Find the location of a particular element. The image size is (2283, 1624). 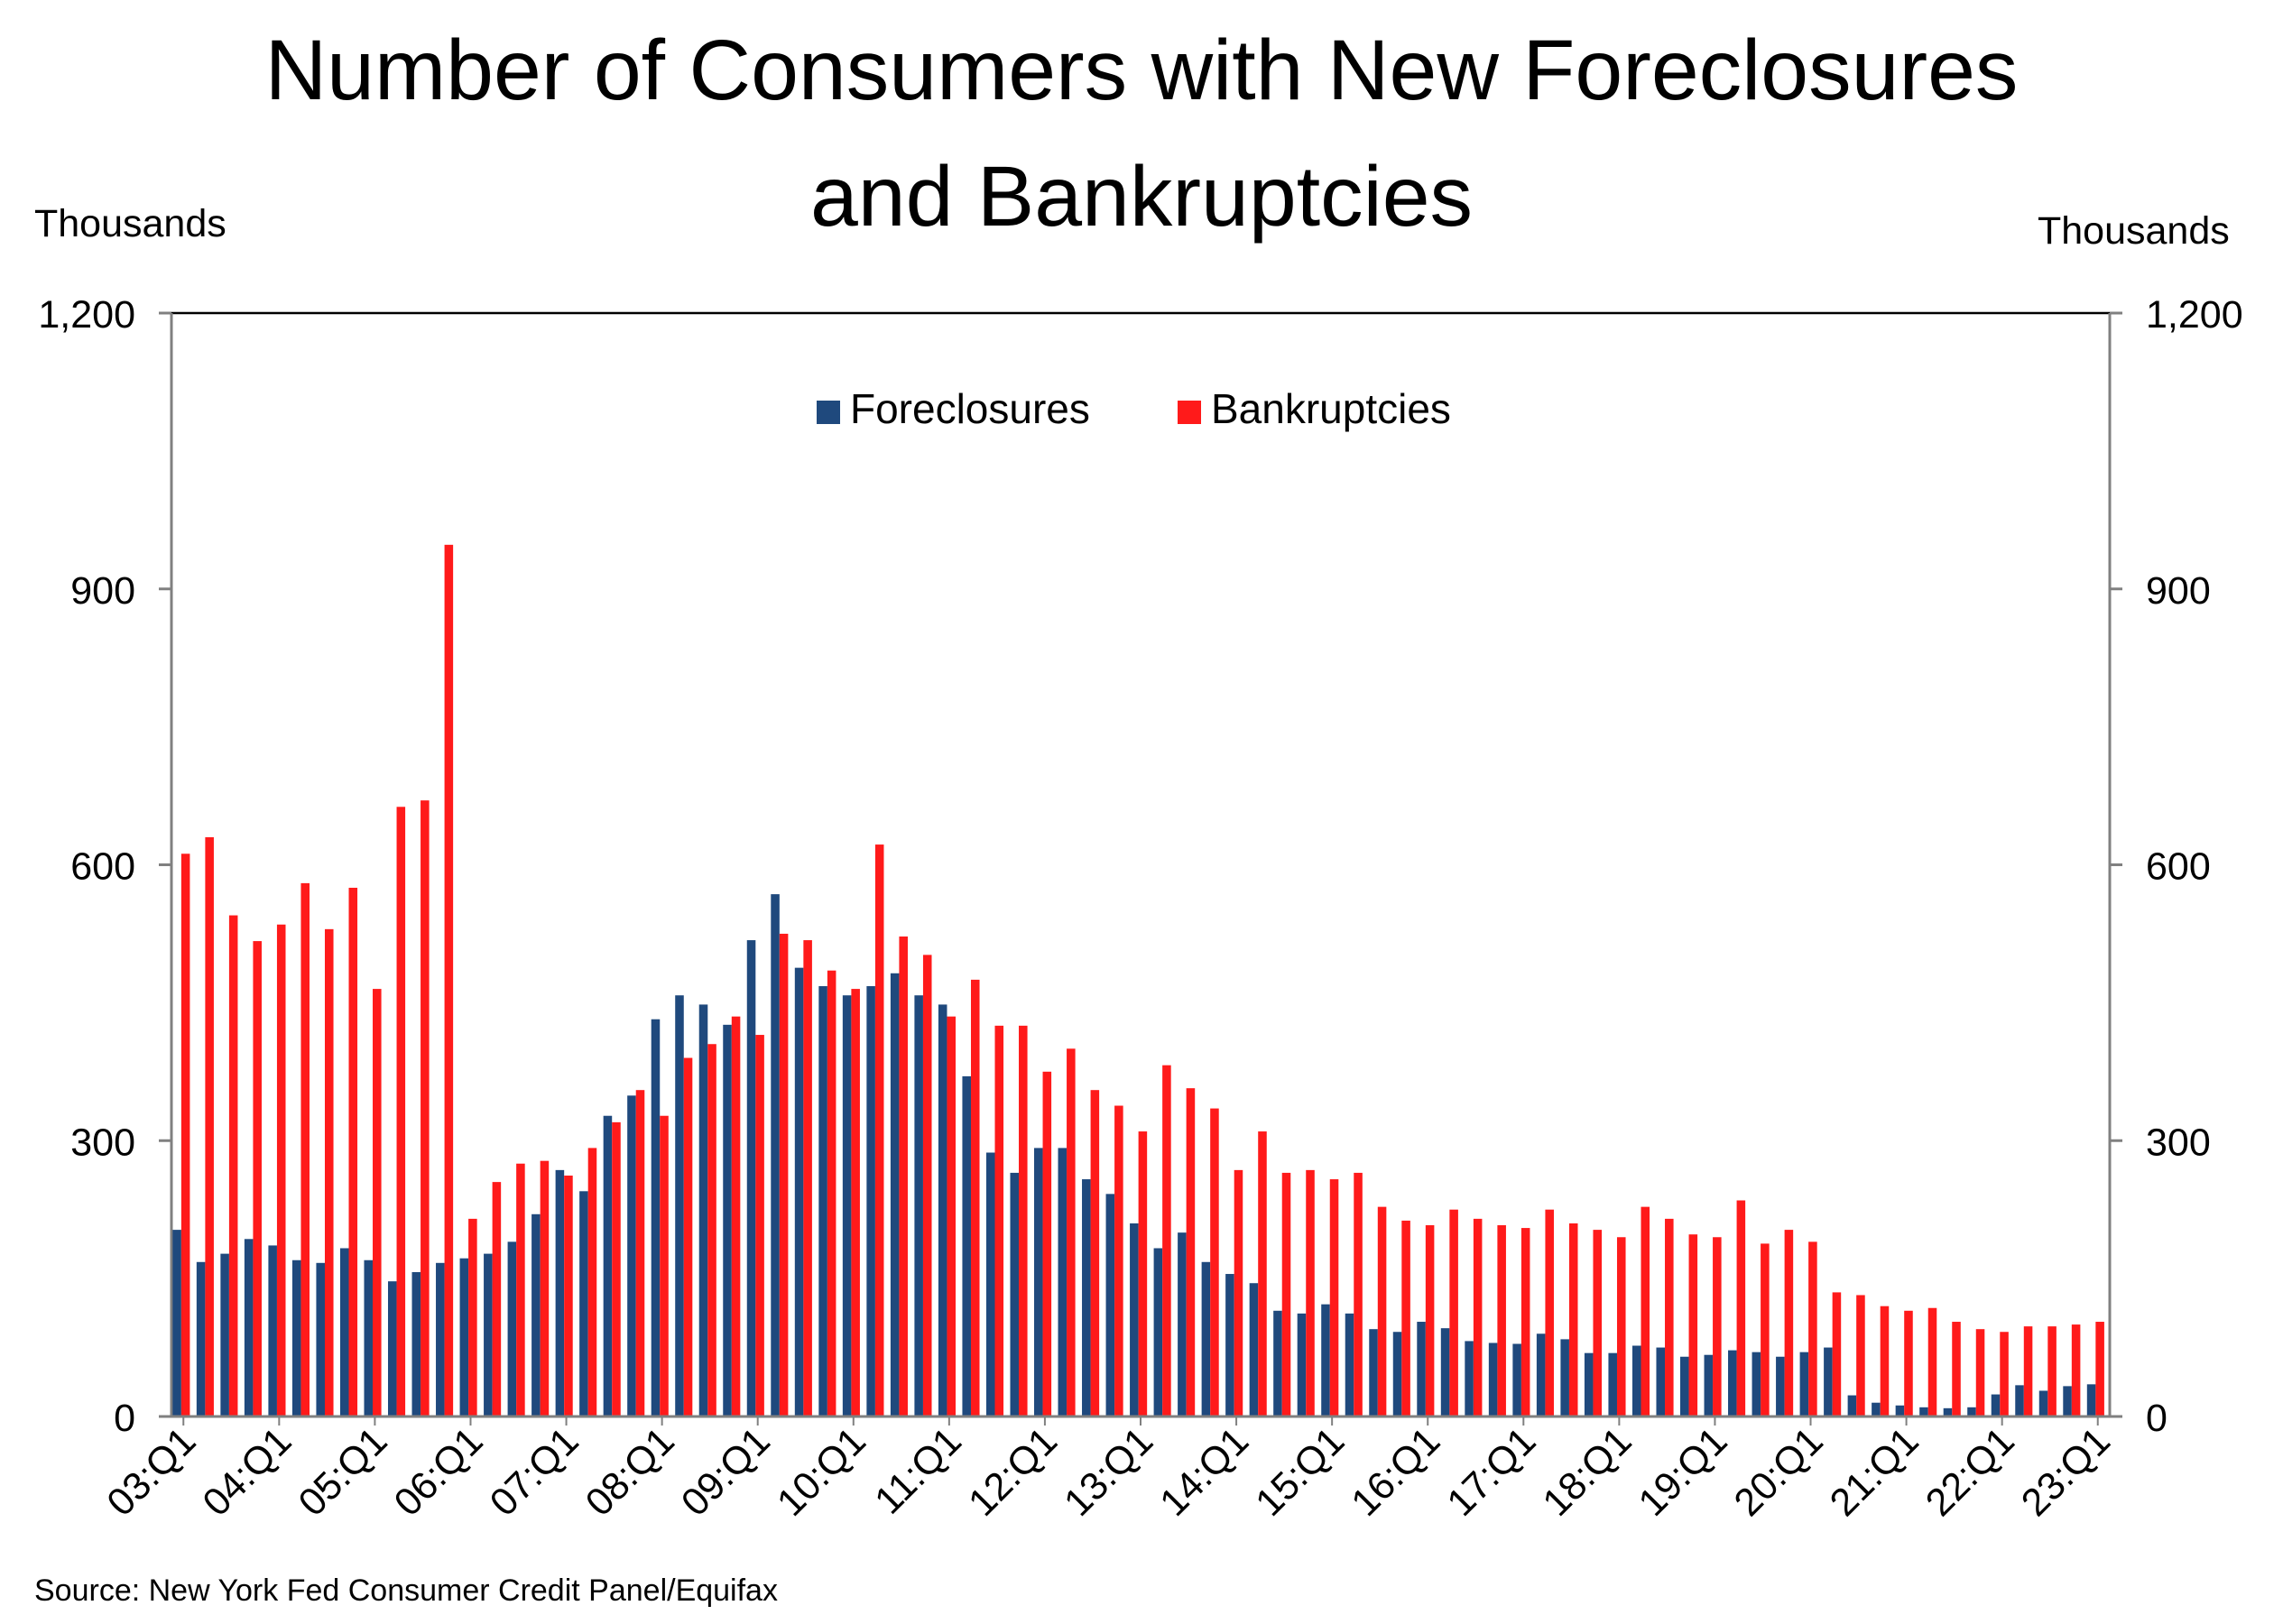

x-tick-label: 14:Q1 is located at coordinates (1204, 1472).